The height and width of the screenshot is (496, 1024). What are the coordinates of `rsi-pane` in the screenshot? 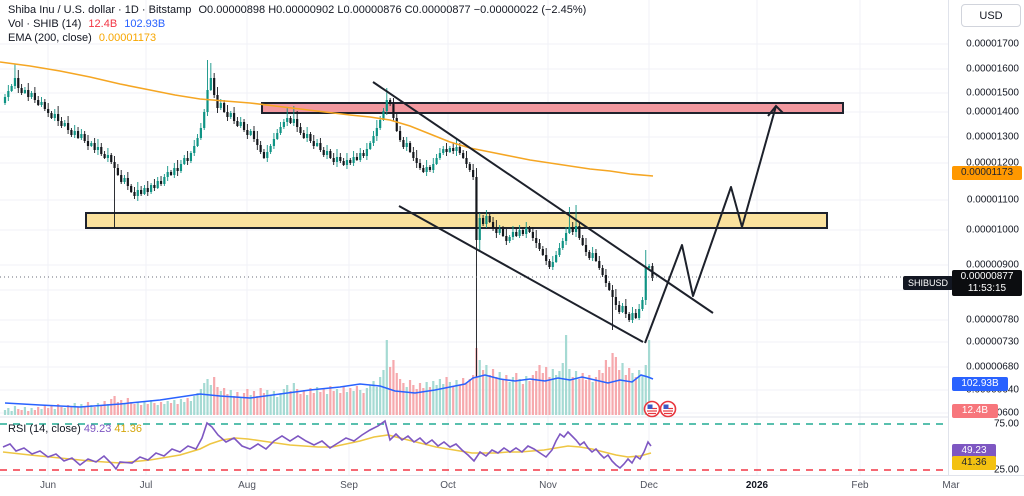 It's located at (474, 445).